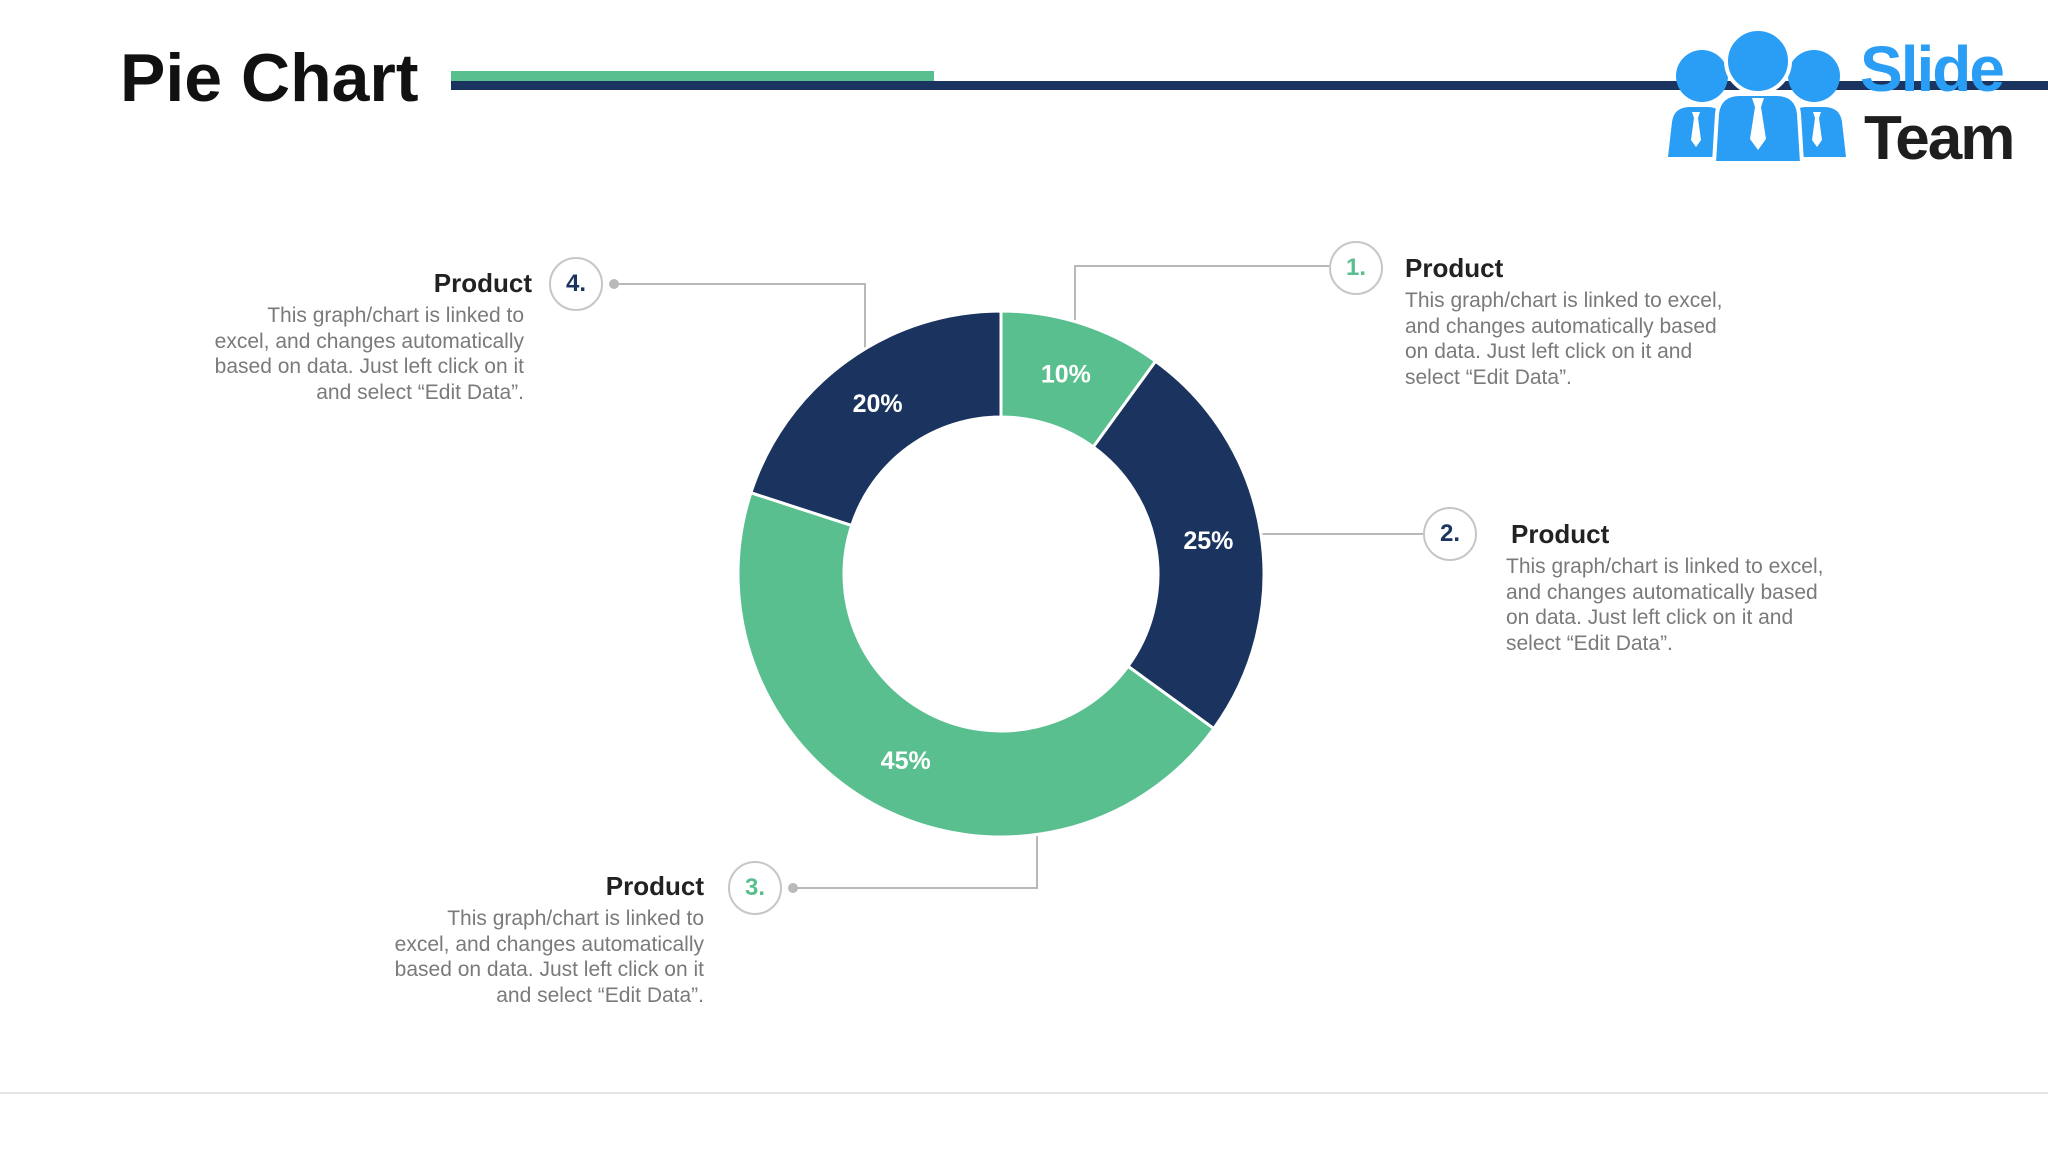 This screenshot has height=1152, width=2048. I want to click on tie-left, so click(1696, 129).